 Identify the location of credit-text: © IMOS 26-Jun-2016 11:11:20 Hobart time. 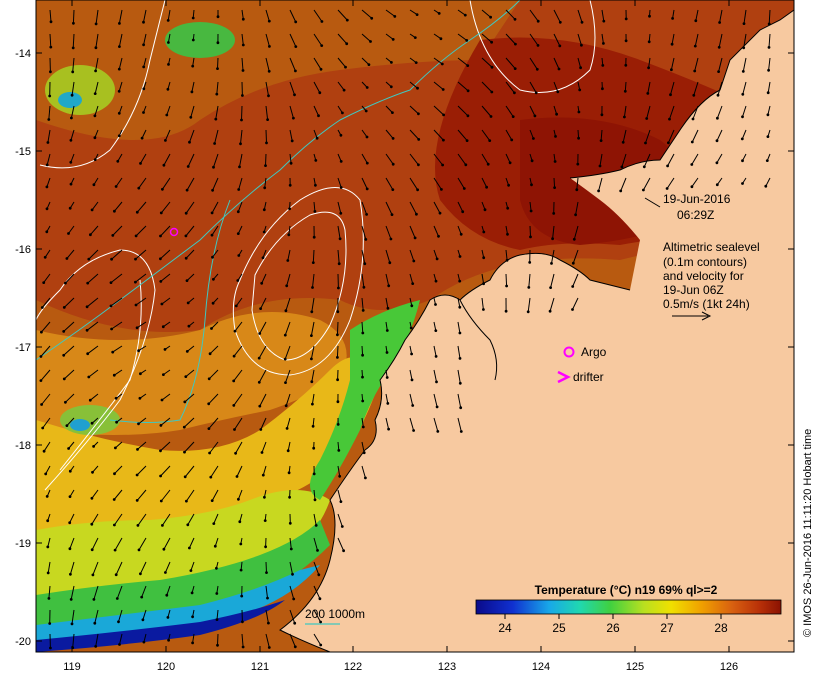
(808, 533).